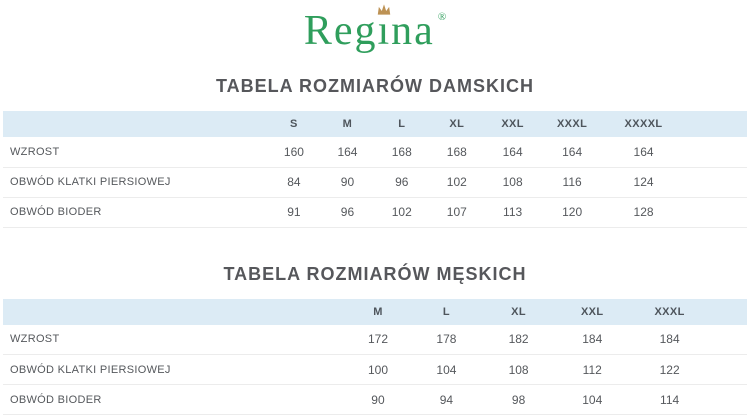  Describe the element at coordinates (643, 124) in the screenshot. I see `size-column-header: XXXXL` at that location.